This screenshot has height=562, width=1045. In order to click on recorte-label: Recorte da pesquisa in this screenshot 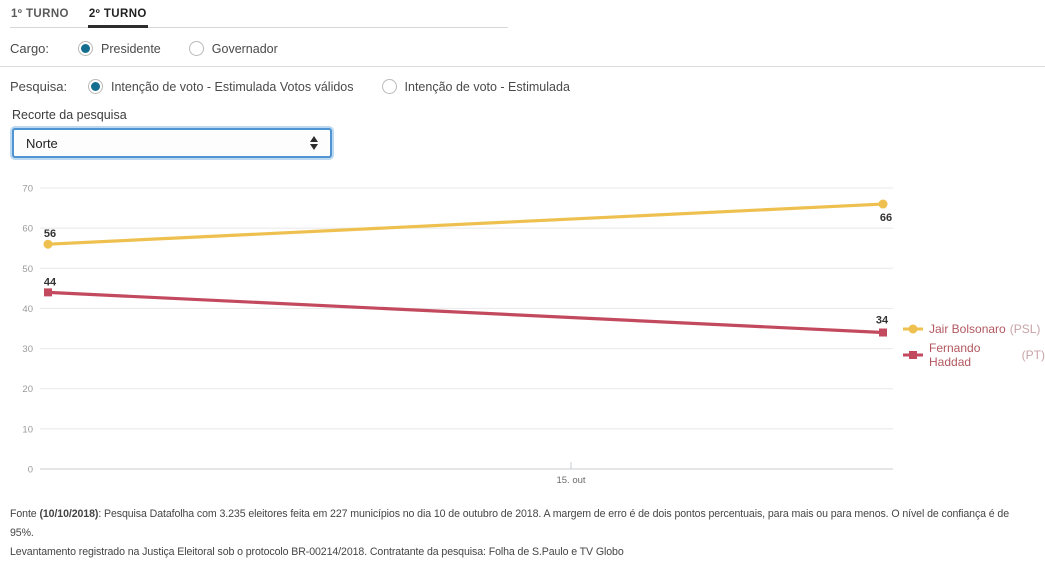, I will do `click(69, 115)`.